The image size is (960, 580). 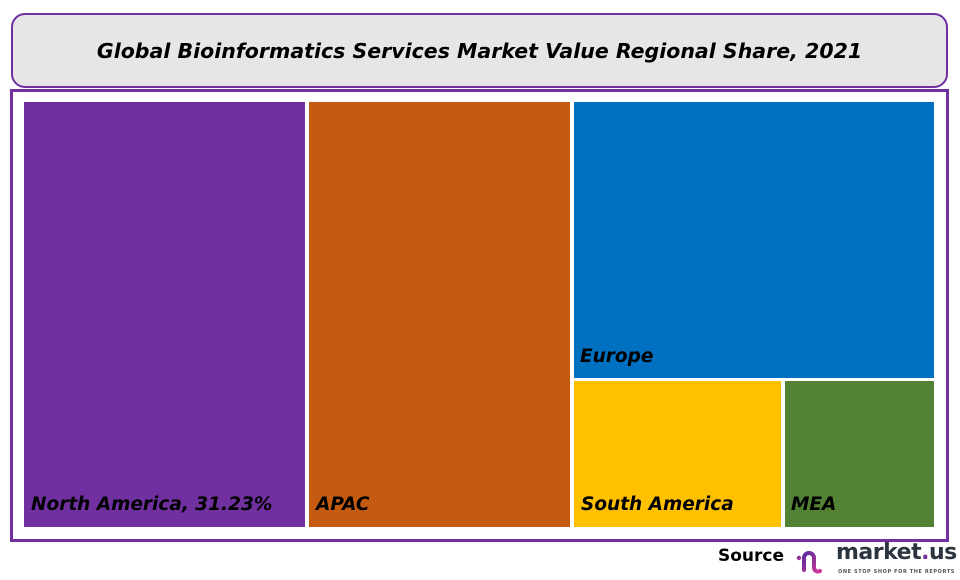 What do you see at coordinates (343, 504) in the screenshot?
I see `tile-label-apac: APAC` at bounding box center [343, 504].